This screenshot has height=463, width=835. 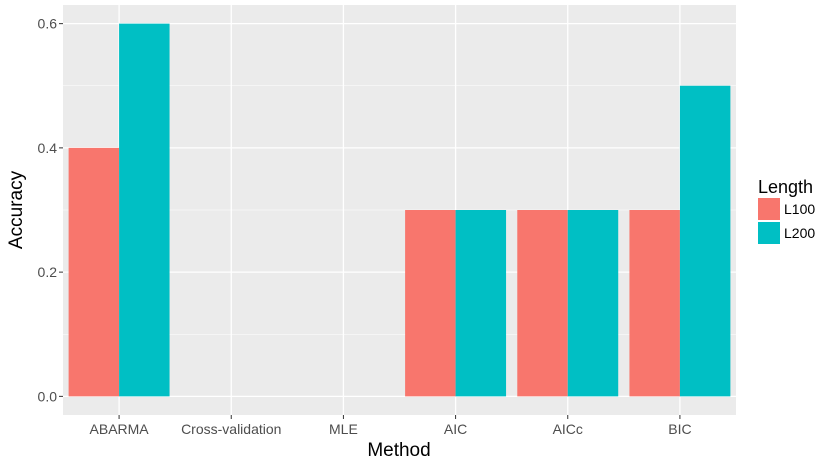 What do you see at coordinates (48, 148) in the screenshot?
I see `y-tick-label: 0.4` at bounding box center [48, 148].